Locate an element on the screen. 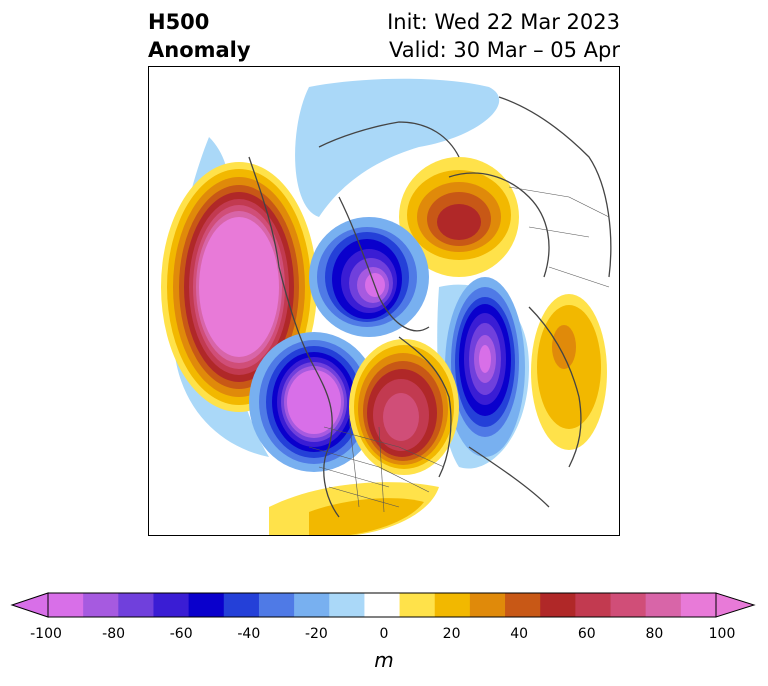 The image size is (768, 686). colorbar-tick-label: -40 is located at coordinates (249, 634).